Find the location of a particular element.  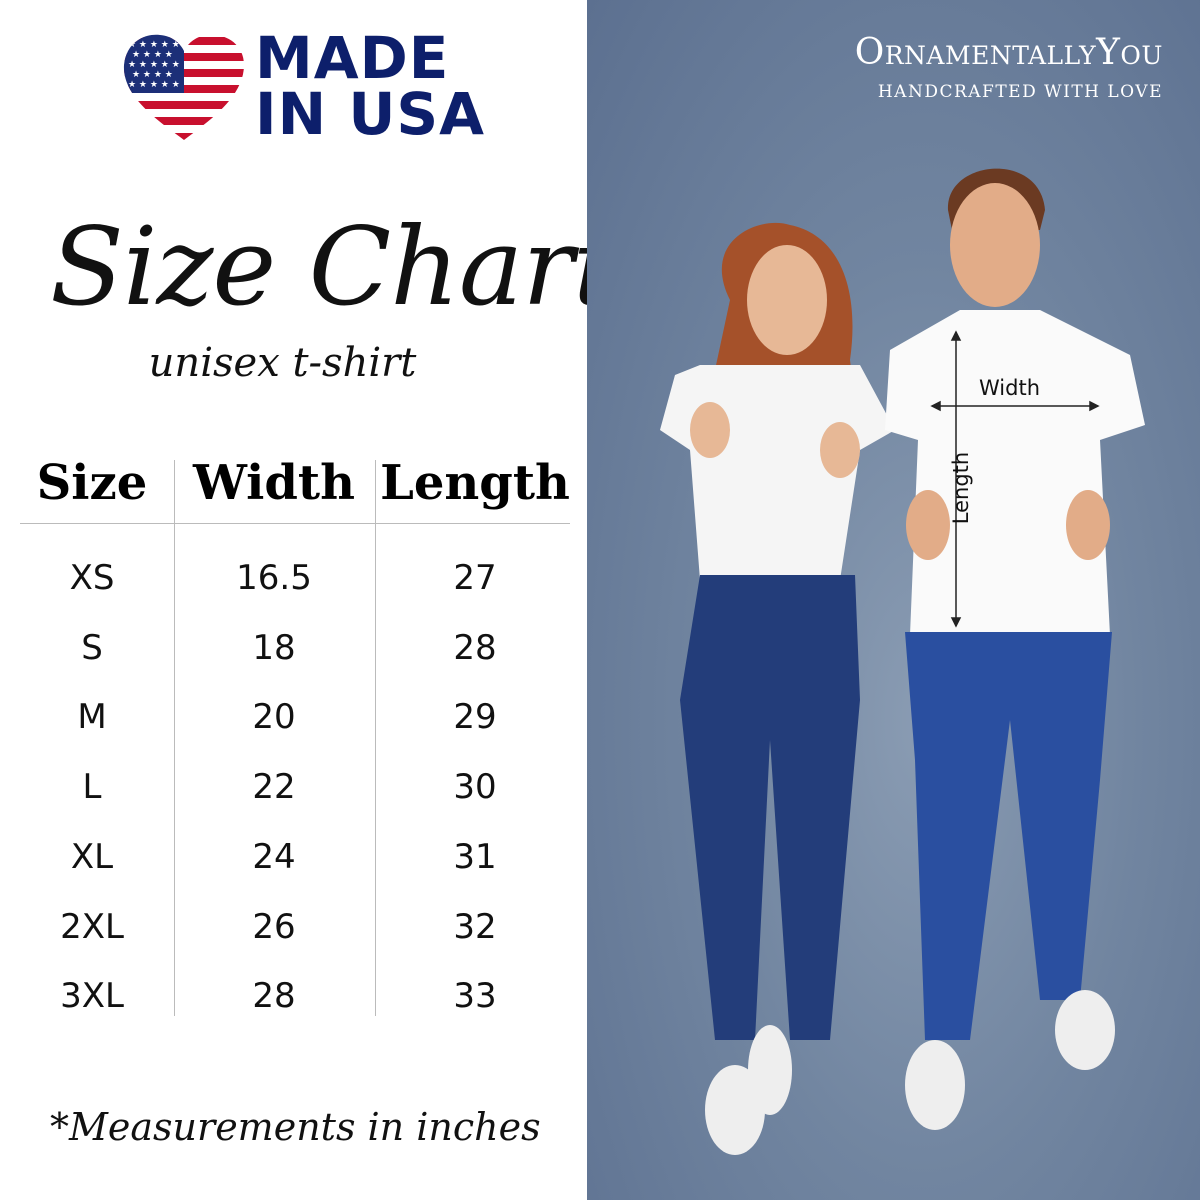

header-width: Width is located at coordinates (274, 483).